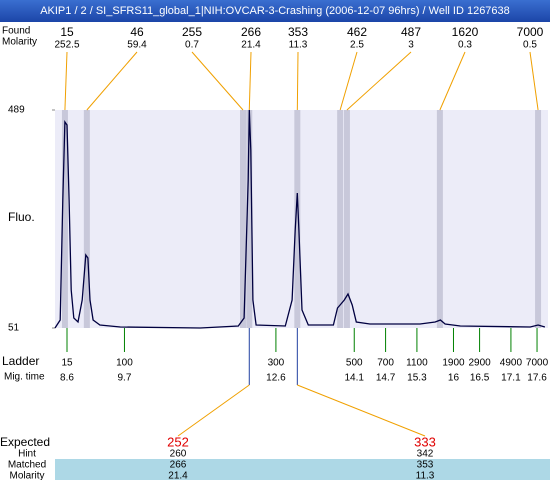  What do you see at coordinates (67, 363) in the screenshot?
I see `ladder-size: 15` at bounding box center [67, 363].